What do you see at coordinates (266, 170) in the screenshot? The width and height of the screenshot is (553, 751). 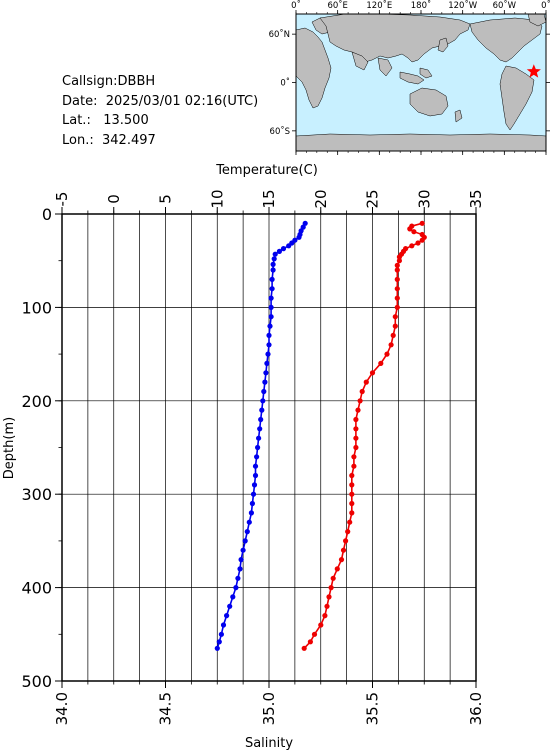 I see `top-axis-title: Temperature(C)` at bounding box center [266, 170].